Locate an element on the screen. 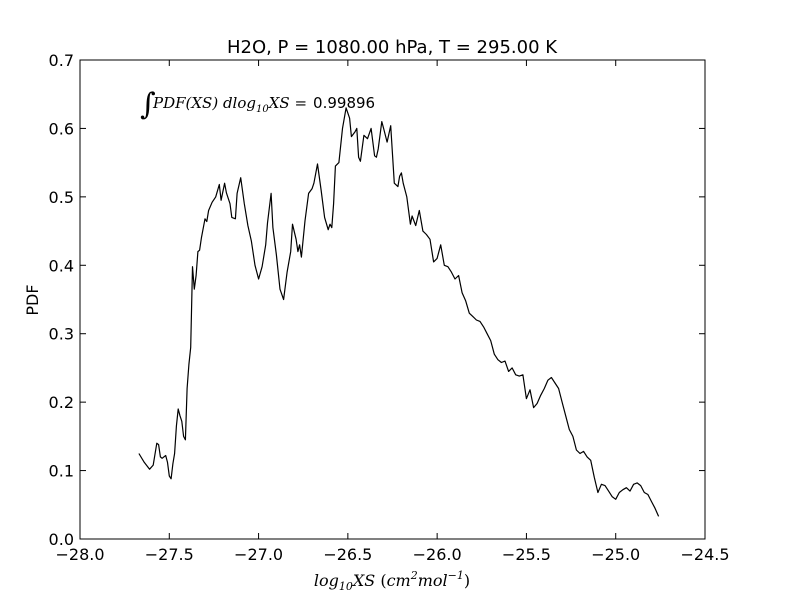  integral-expression: PDF(XS) dlog10XS = 0.99896 is located at coordinates (263, 104).